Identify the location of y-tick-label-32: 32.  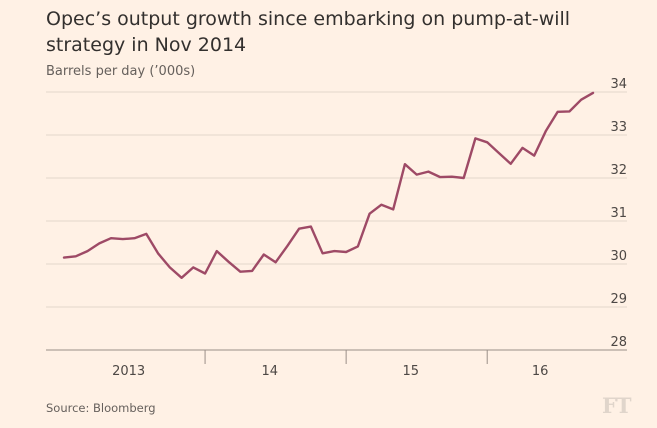
(618, 170).